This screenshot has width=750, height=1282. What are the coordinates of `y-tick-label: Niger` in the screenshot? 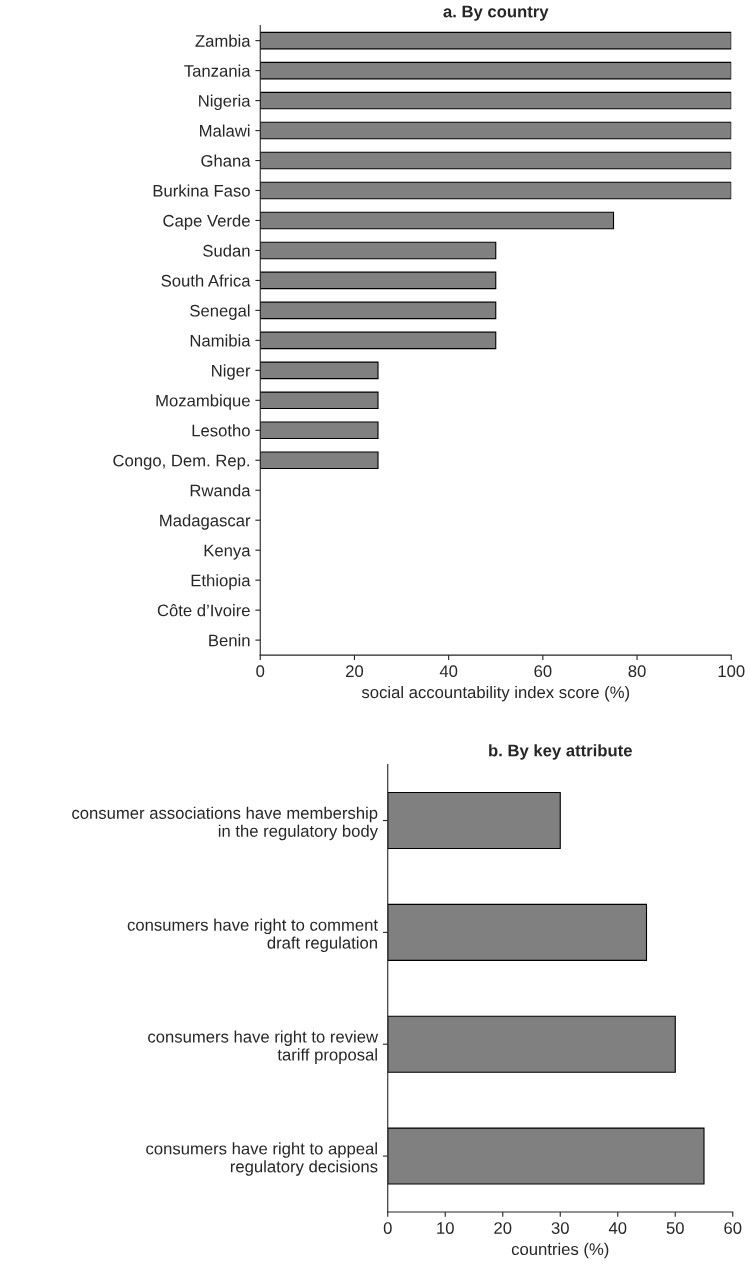 It's located at (231, 372).